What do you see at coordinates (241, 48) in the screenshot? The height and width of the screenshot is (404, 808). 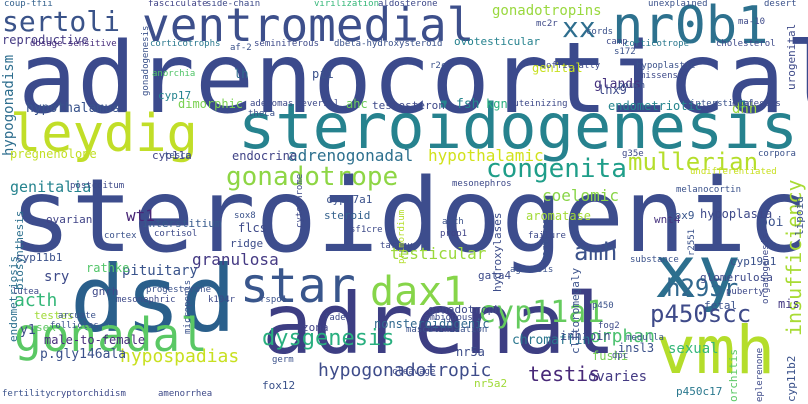 I see `word-af-2: af-2` at bounding box center [241, 48].